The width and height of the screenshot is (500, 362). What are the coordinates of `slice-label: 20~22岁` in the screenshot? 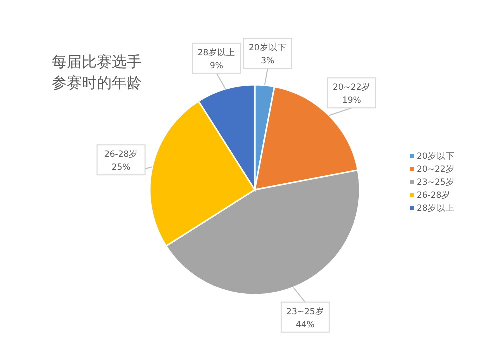 It's located at (351, 88).